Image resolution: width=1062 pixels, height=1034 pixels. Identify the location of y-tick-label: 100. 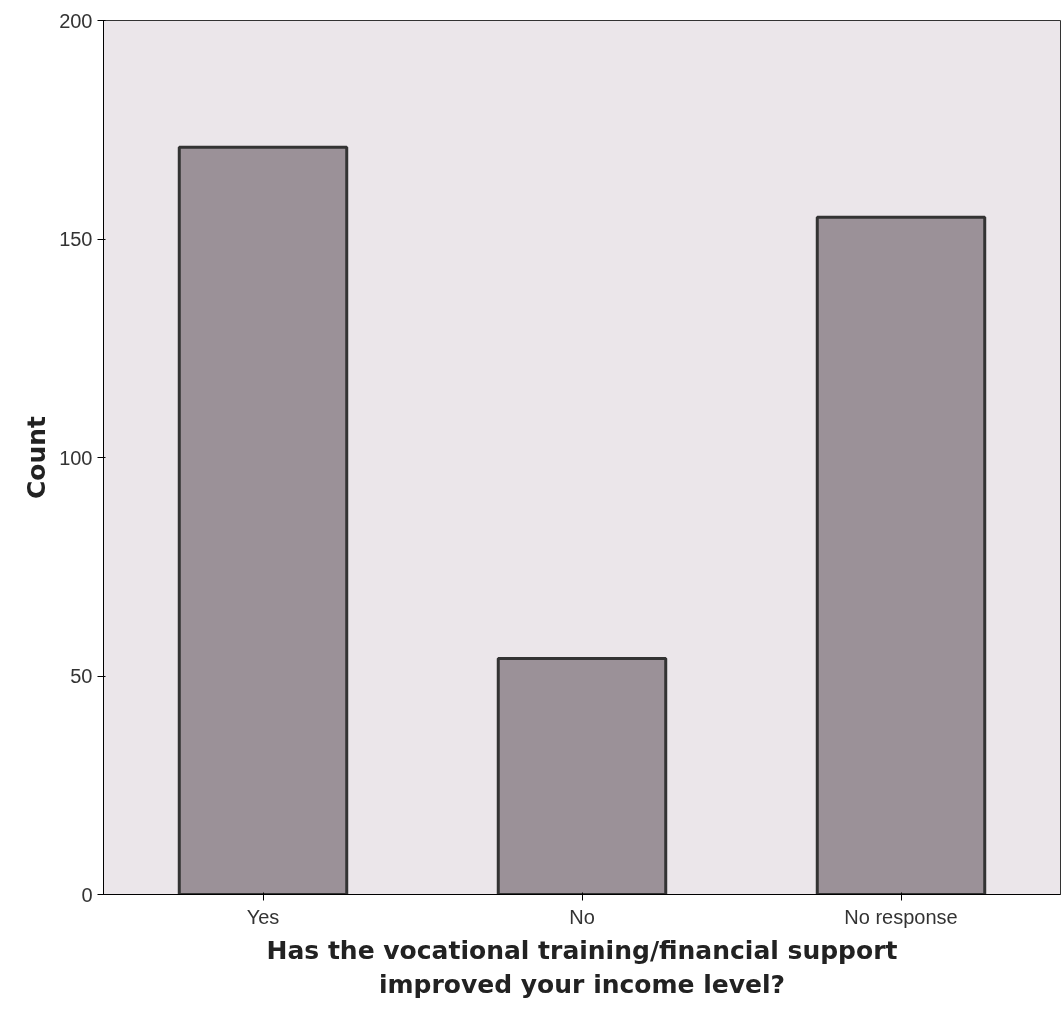
(76, 457).